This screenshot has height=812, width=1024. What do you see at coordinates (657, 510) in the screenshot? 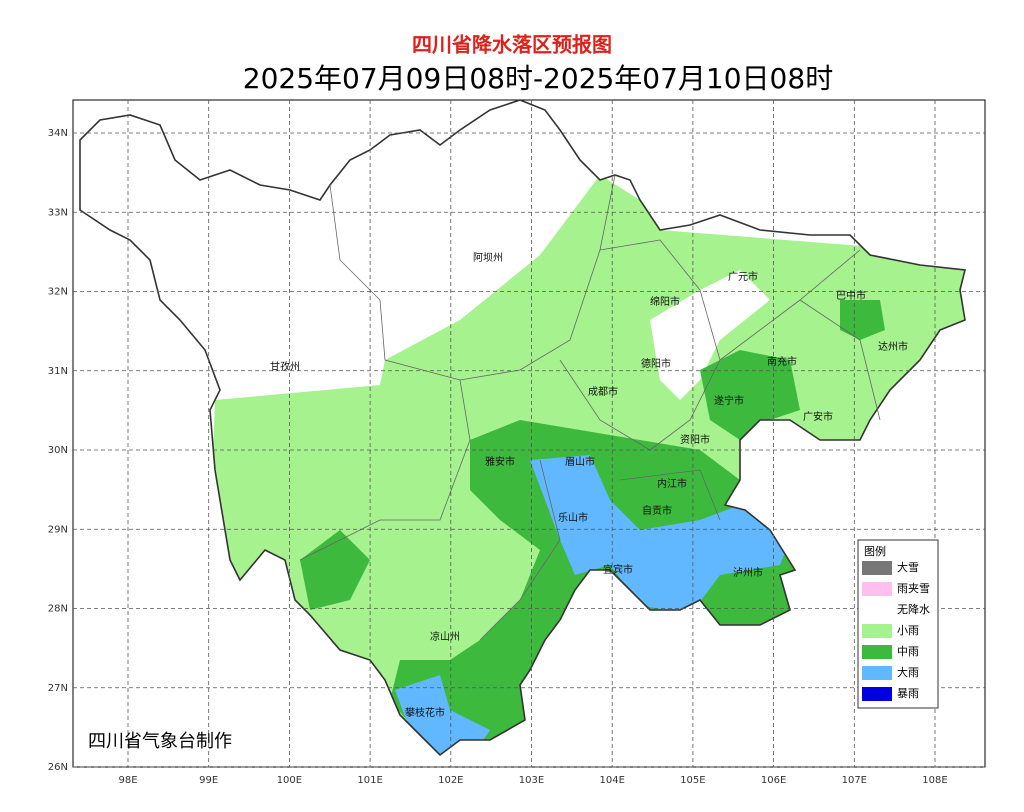
I see `region-label: 自贡市` at bounding box center [657, 510].